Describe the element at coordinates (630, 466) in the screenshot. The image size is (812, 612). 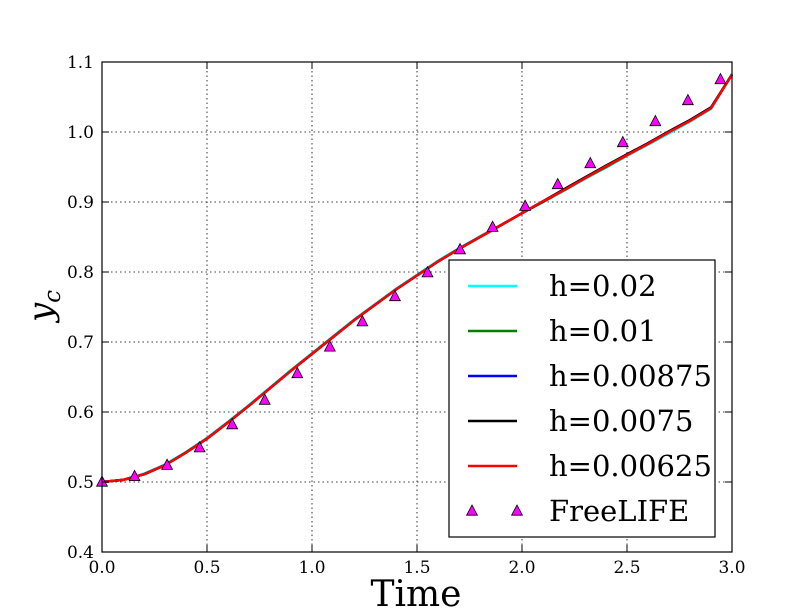
I see `legend-label: h=0.00625` at that location.